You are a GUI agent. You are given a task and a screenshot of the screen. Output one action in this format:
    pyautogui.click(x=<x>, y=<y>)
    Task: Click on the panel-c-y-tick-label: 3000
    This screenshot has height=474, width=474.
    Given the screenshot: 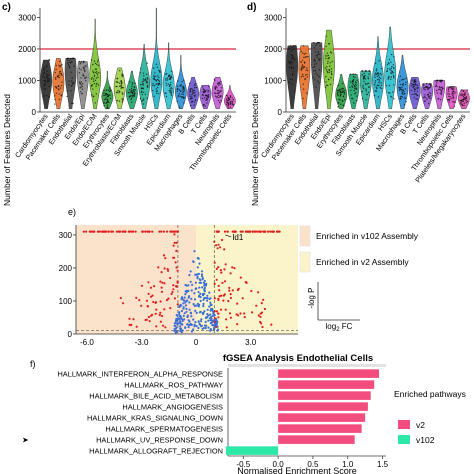 What is the action you would take?
    pyautogui.click(x=27, y=17)
    